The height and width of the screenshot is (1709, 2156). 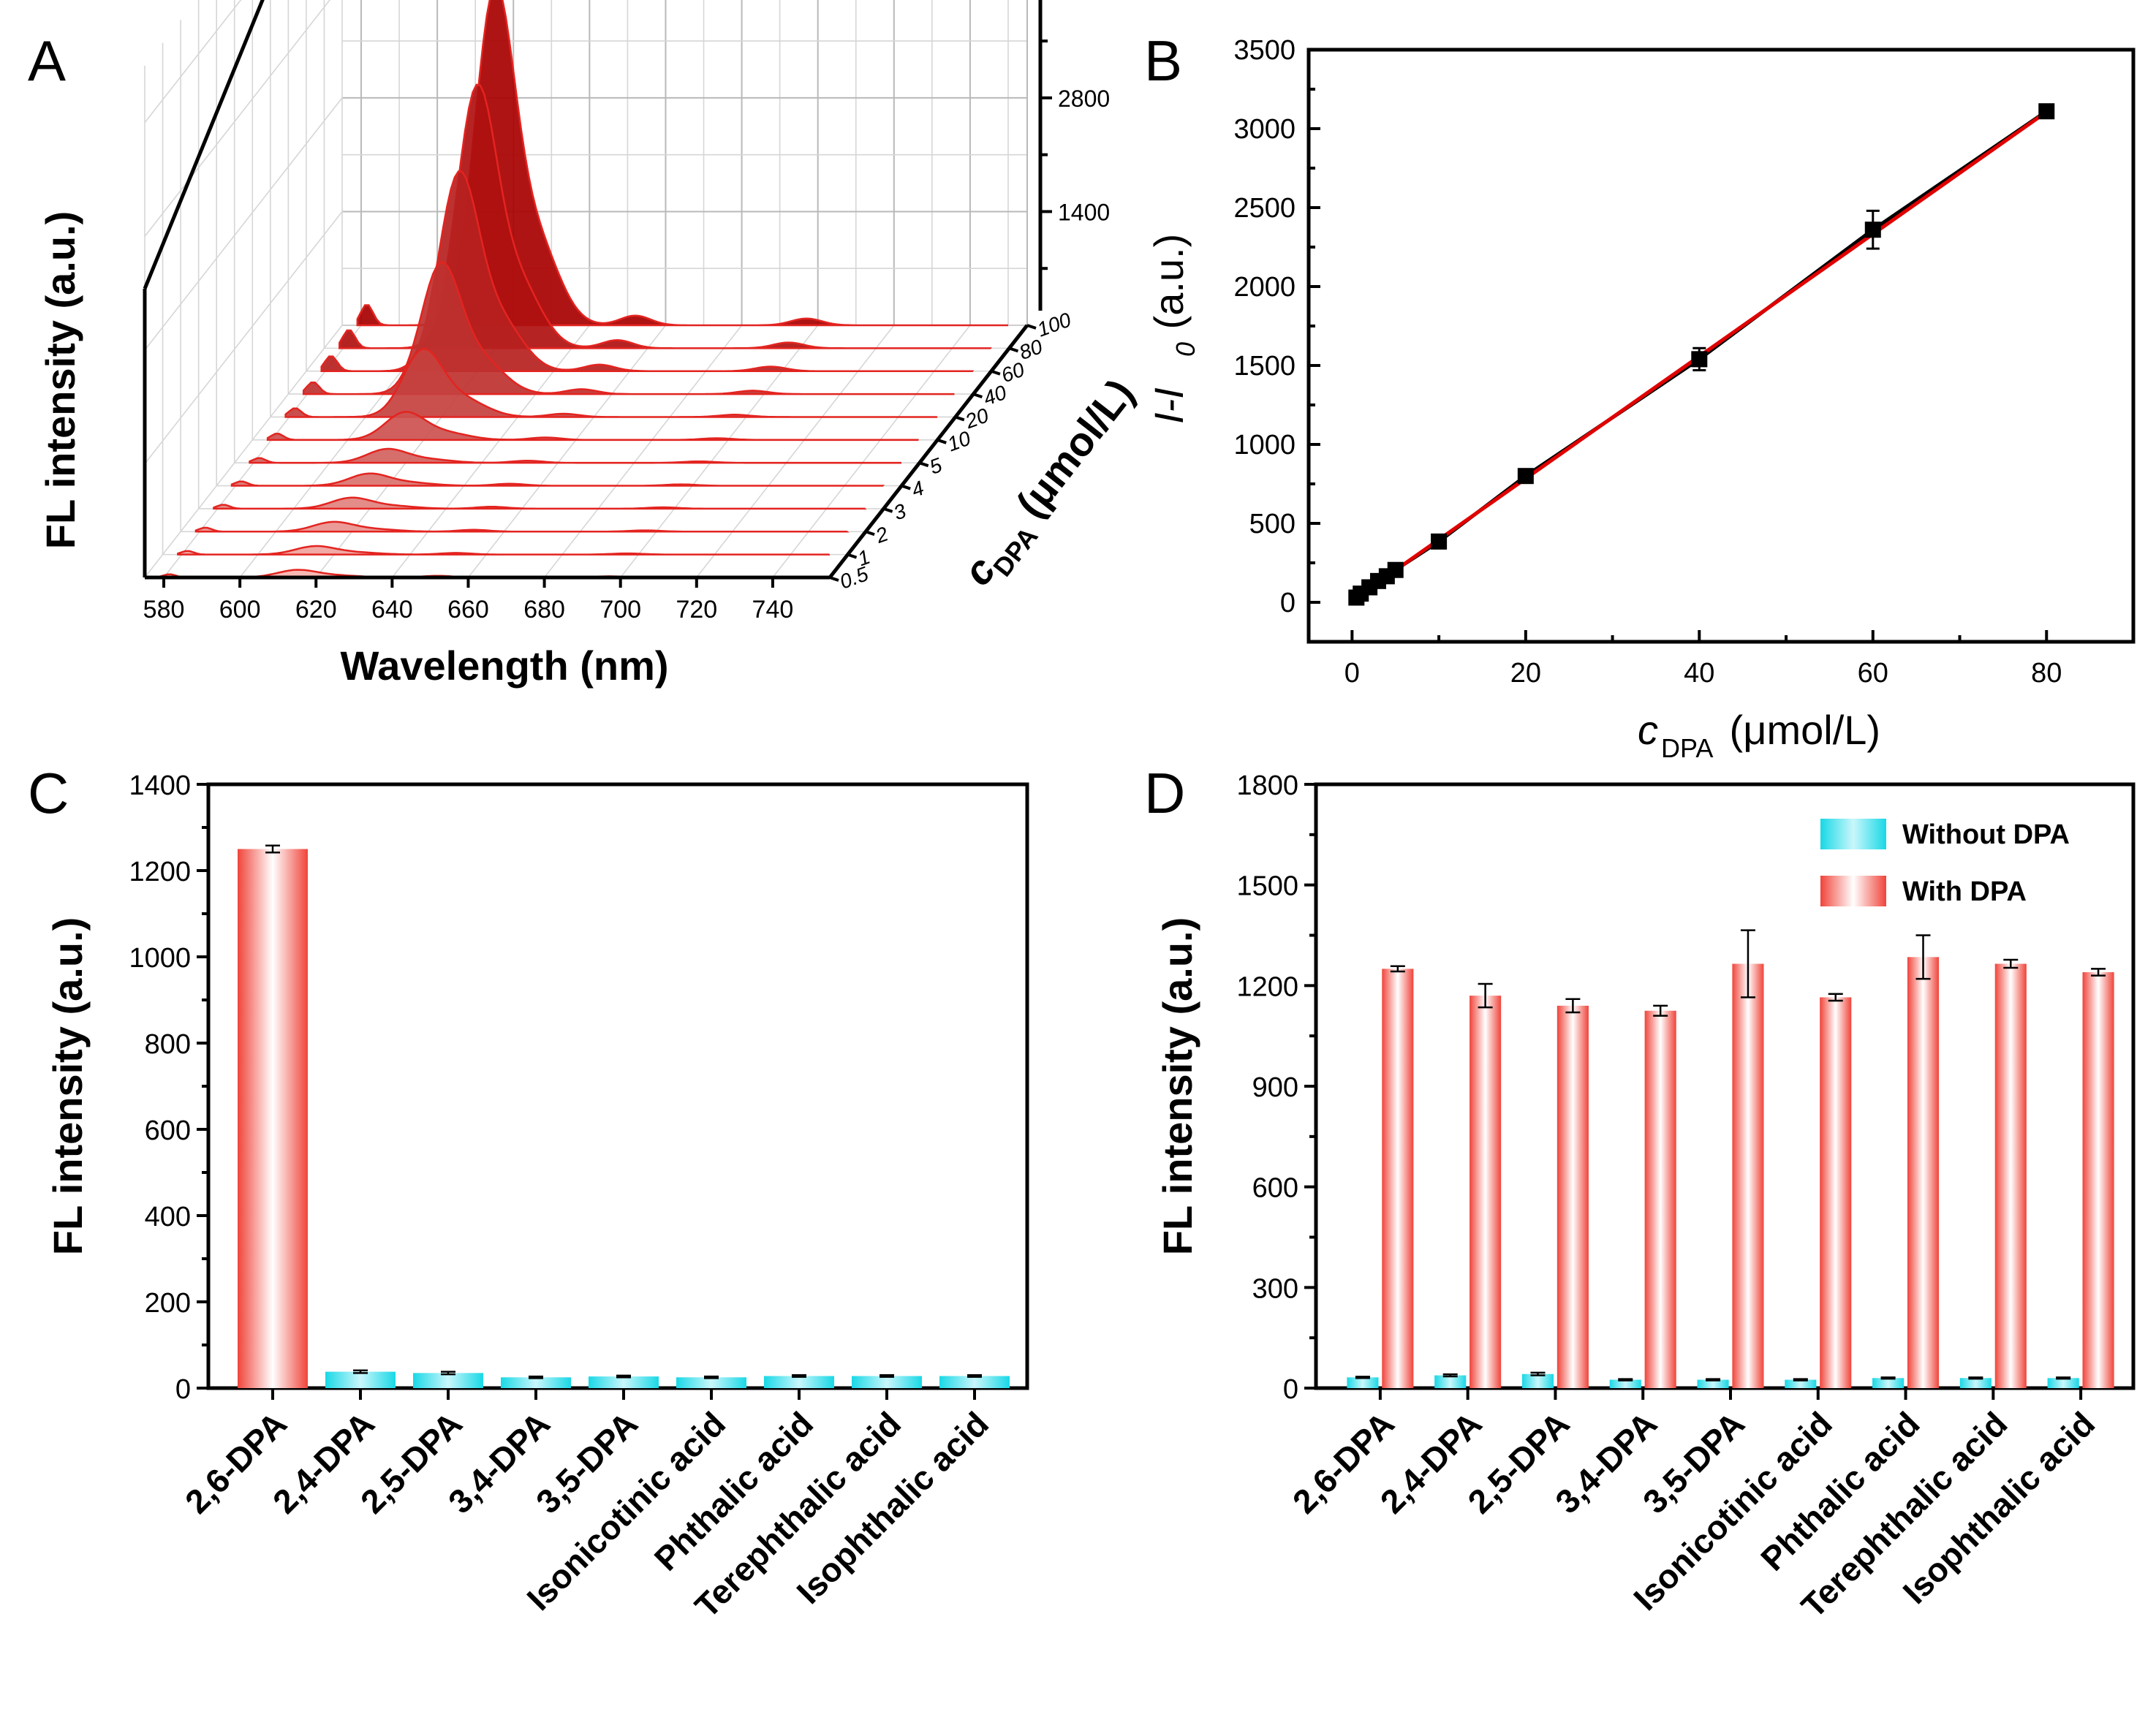 What do you see at coordinates (1264, 51) in the screenshot?
I see `b-y-tick-label: 3500` at bounding box center [1264, 51].